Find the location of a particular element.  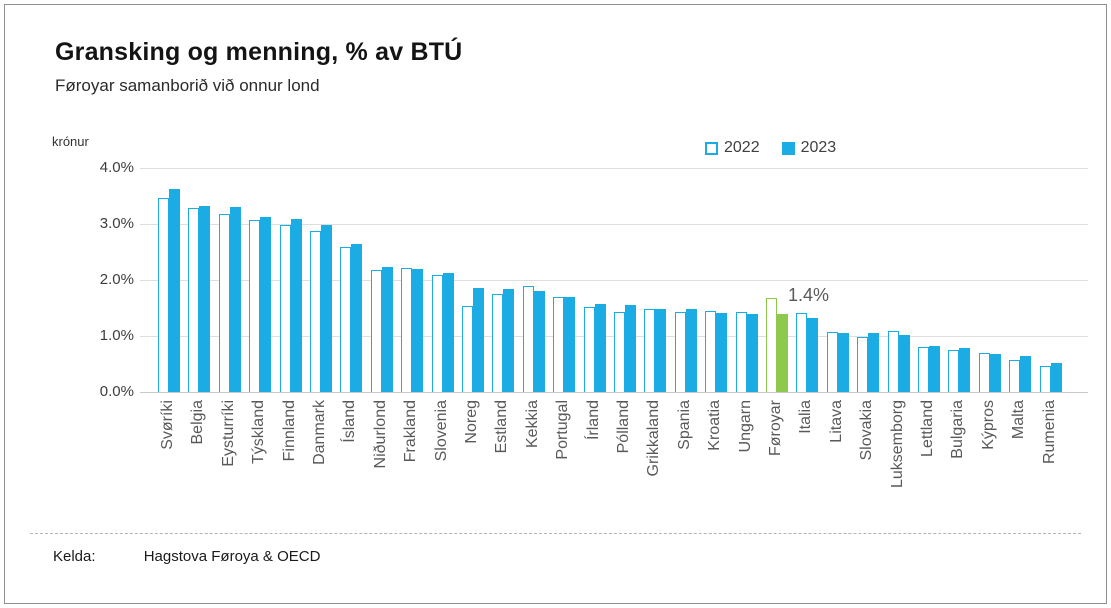

x-label-Eysturríki: Eysturríki is located at coordinates (228, 433).